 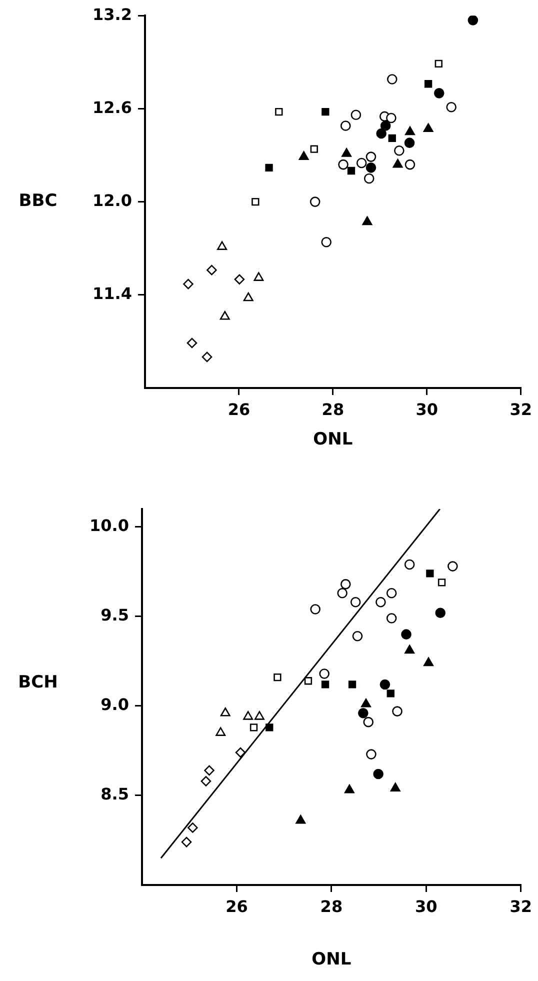 I want to click on y-tick-label: 12.6, so click(x=112, y=107).